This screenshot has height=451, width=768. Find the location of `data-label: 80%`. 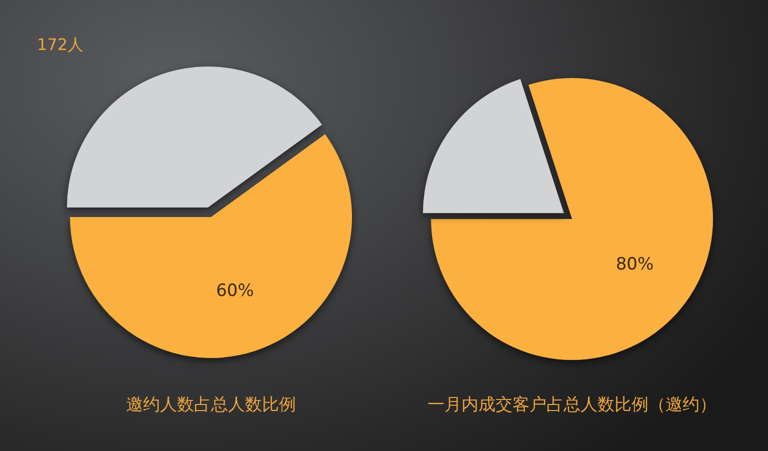

data-label: 80% is located at coordinates (635, 264).